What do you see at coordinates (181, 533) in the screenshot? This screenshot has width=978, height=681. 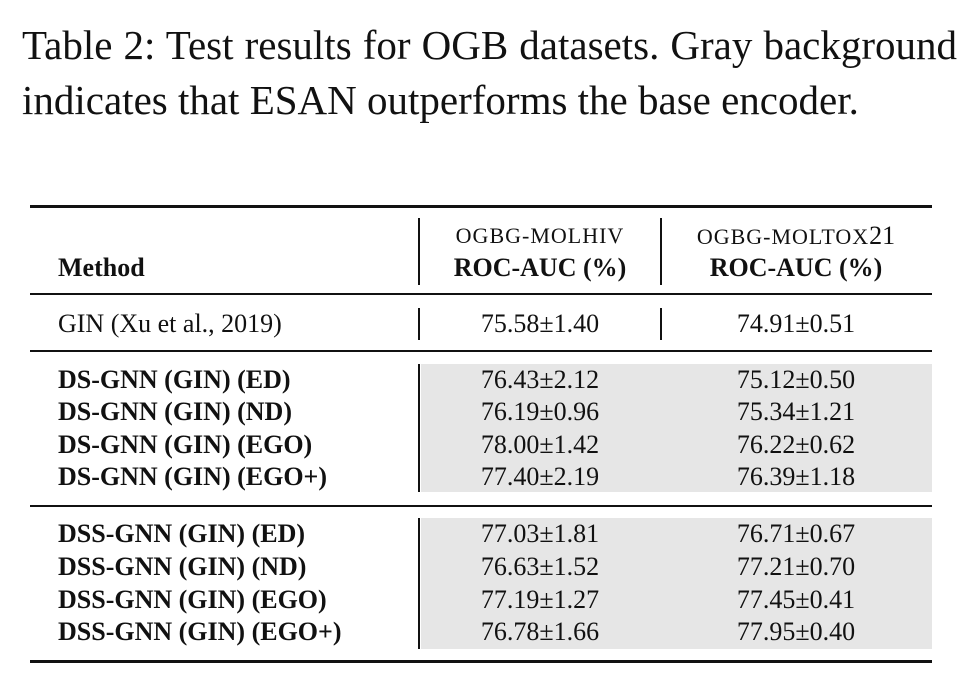 I see `dss-row-method: DSS-GNN (GIN) (ED)` at bounding box center [181, 533].